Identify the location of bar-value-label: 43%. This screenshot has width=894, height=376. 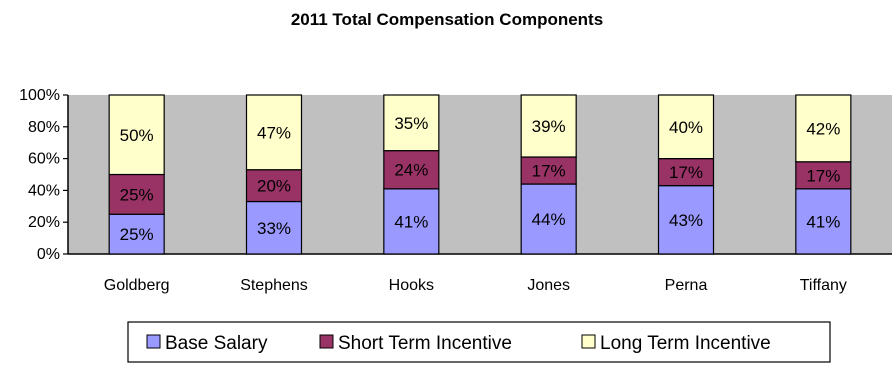
(686, 220).